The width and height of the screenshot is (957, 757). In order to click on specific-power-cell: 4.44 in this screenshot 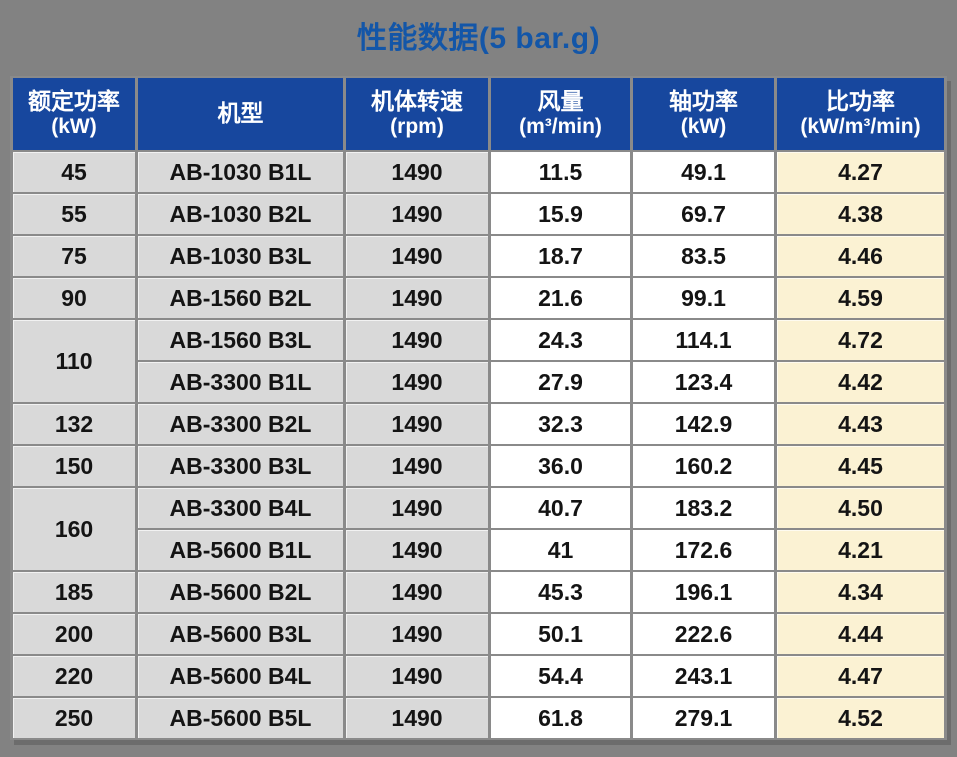, I will do `click(860, 634)`.